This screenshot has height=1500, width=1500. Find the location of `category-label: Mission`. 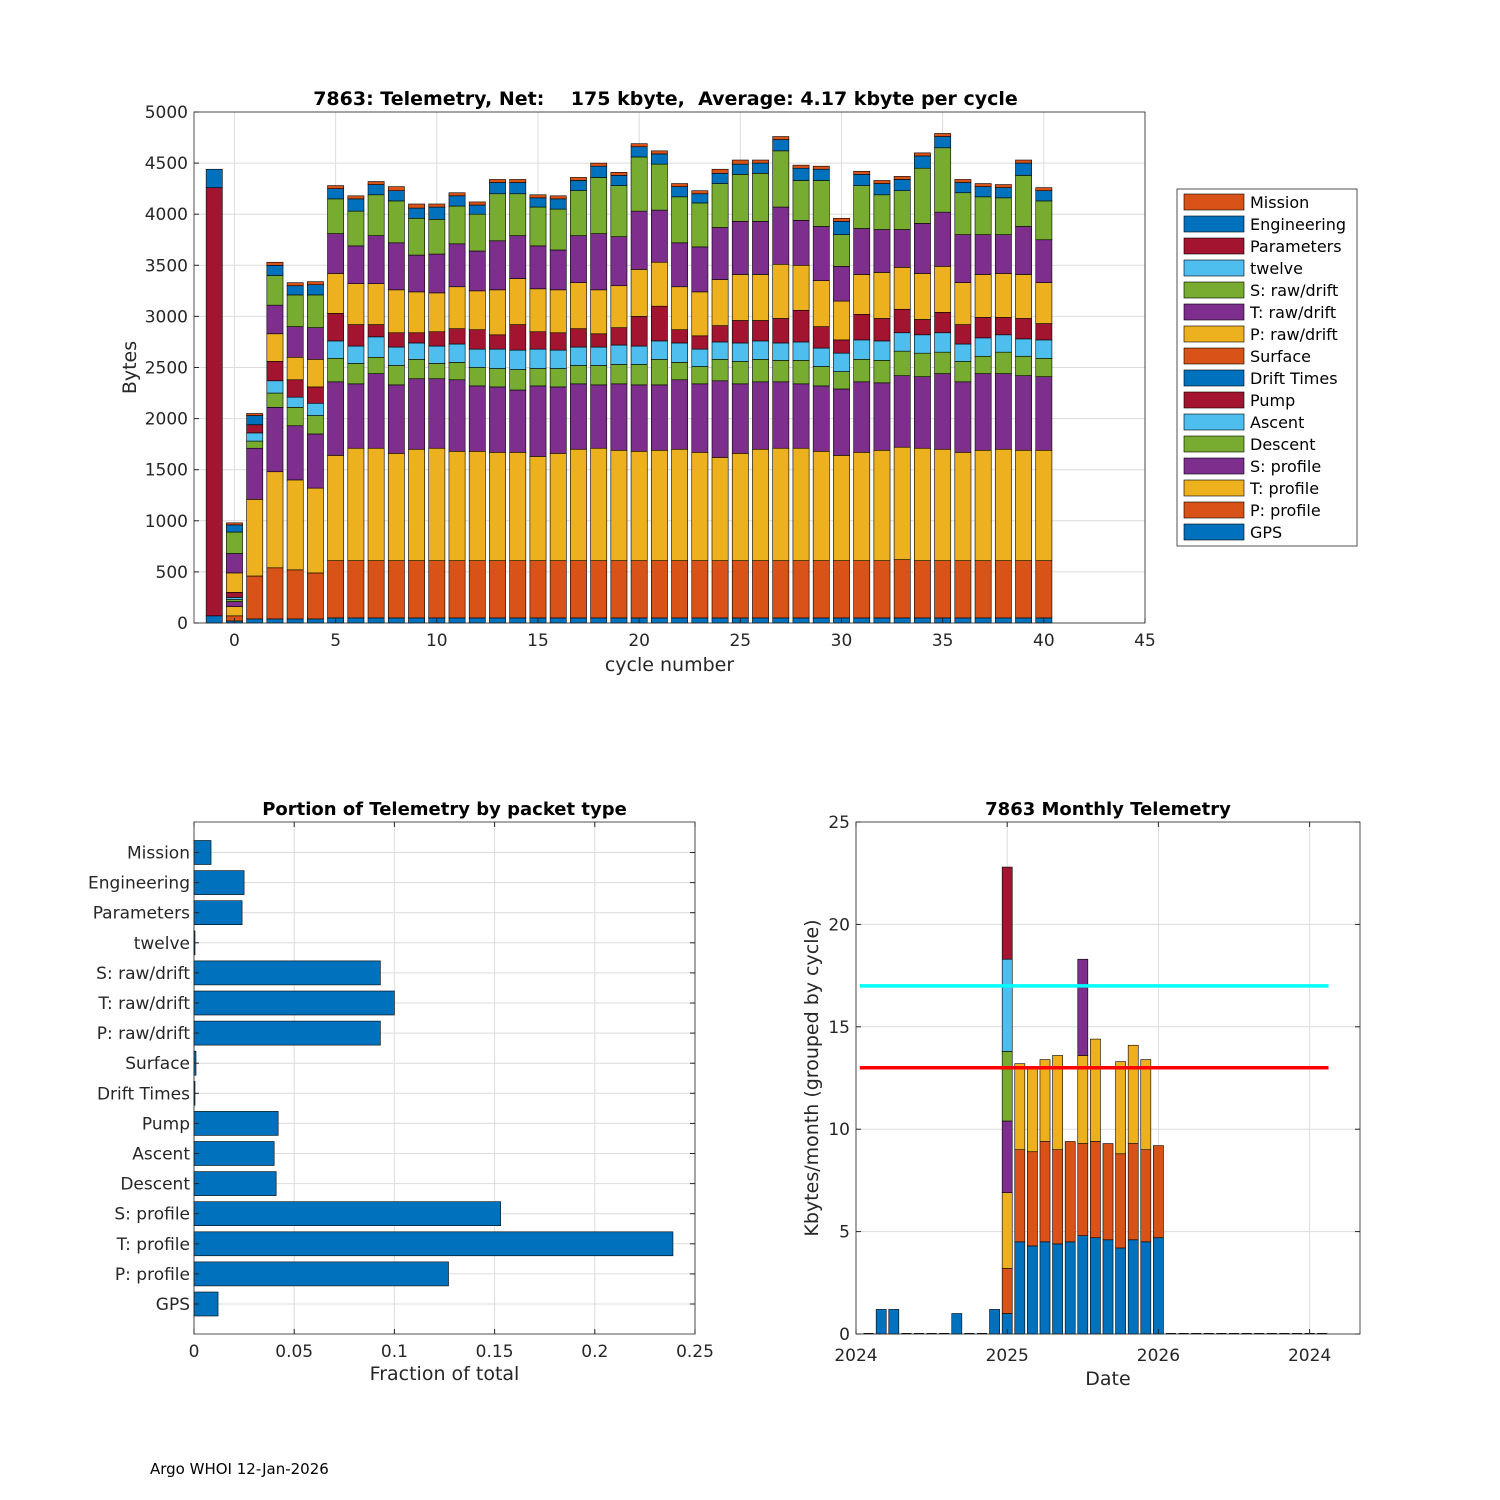

category-label: Mission is located at coordinates (158, 854).